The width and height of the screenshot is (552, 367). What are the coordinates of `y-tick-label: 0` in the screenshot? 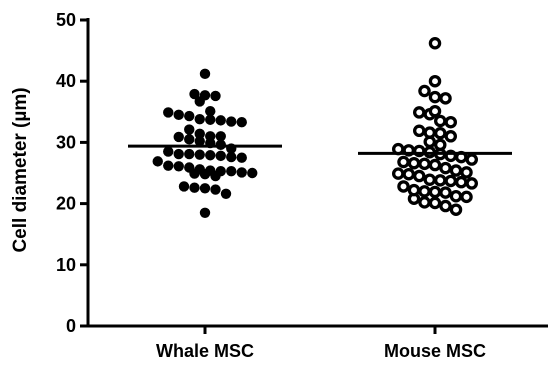 It's located at (71, 326).